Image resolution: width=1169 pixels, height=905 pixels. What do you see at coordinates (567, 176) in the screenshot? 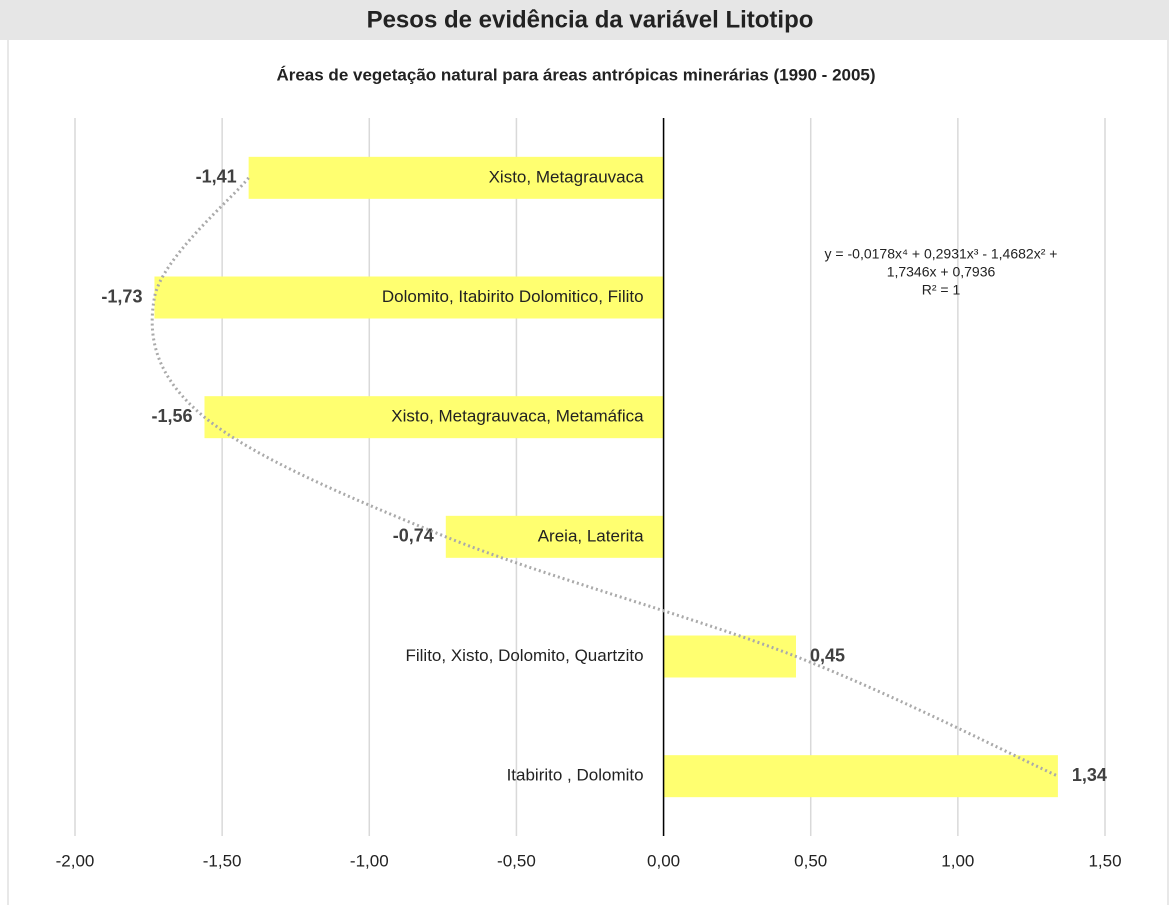
I see `category-label: Xisto, Metagrauvaca` at bounding box center [567, 176].